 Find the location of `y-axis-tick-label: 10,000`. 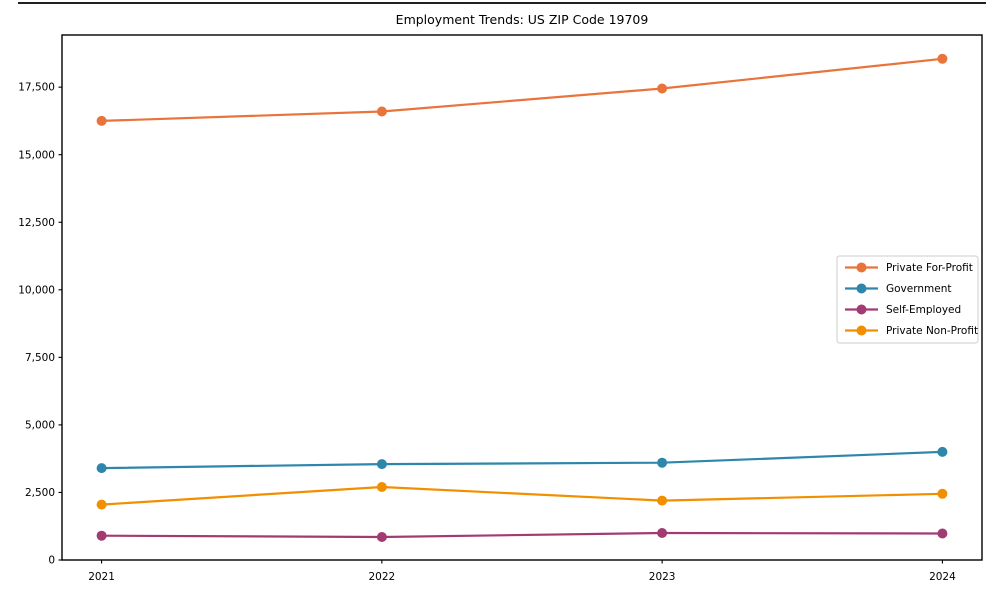

y-axis-tick-label: 10,000 is located at coordinates (36, 290).